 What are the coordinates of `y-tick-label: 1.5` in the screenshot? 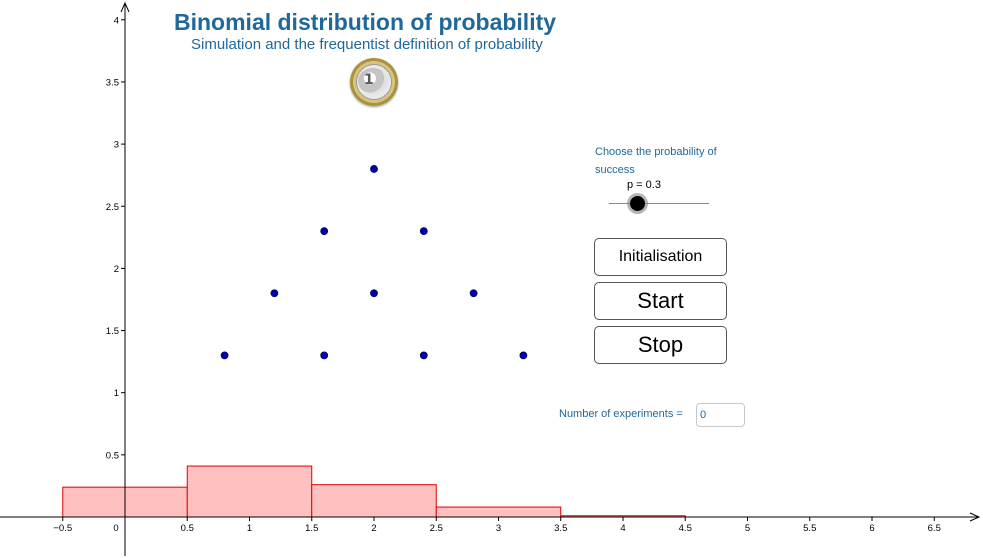 It's located at (112, 331).